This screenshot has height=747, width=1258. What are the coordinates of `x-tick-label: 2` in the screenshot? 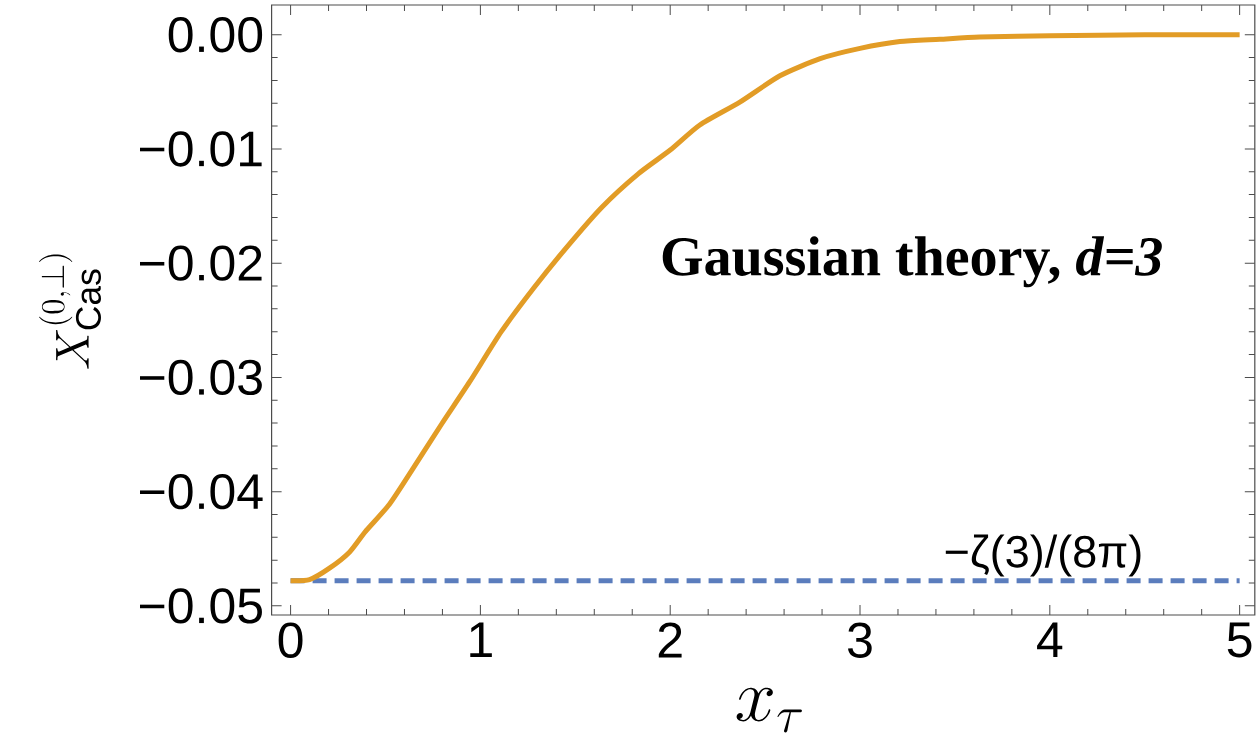 It's located at (670, 640).